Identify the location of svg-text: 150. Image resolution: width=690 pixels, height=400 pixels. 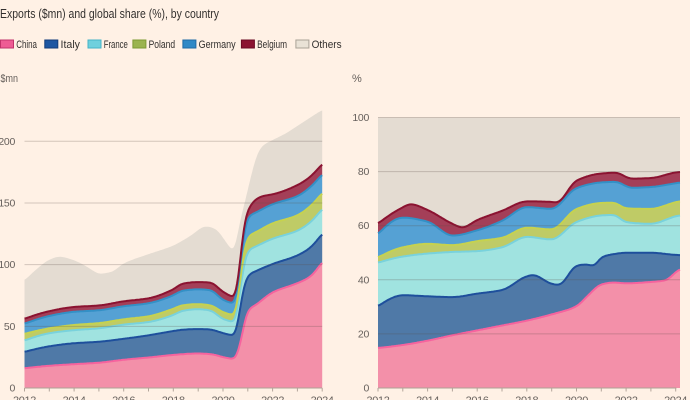
(7, 204).